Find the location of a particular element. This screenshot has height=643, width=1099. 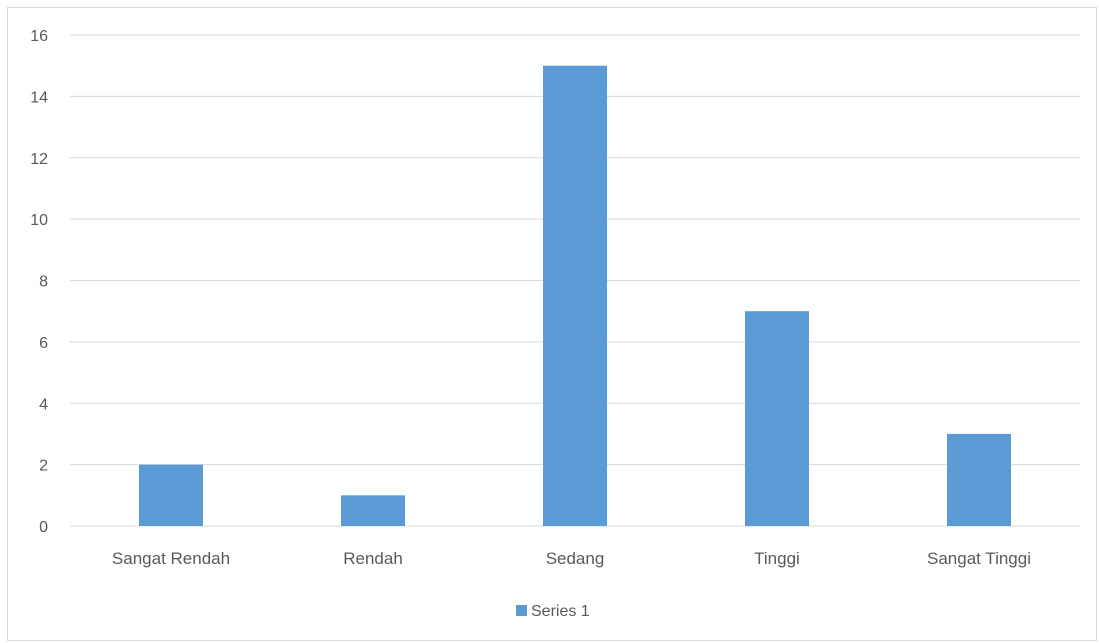

bar-sedang is located at coordinates (575, 295).